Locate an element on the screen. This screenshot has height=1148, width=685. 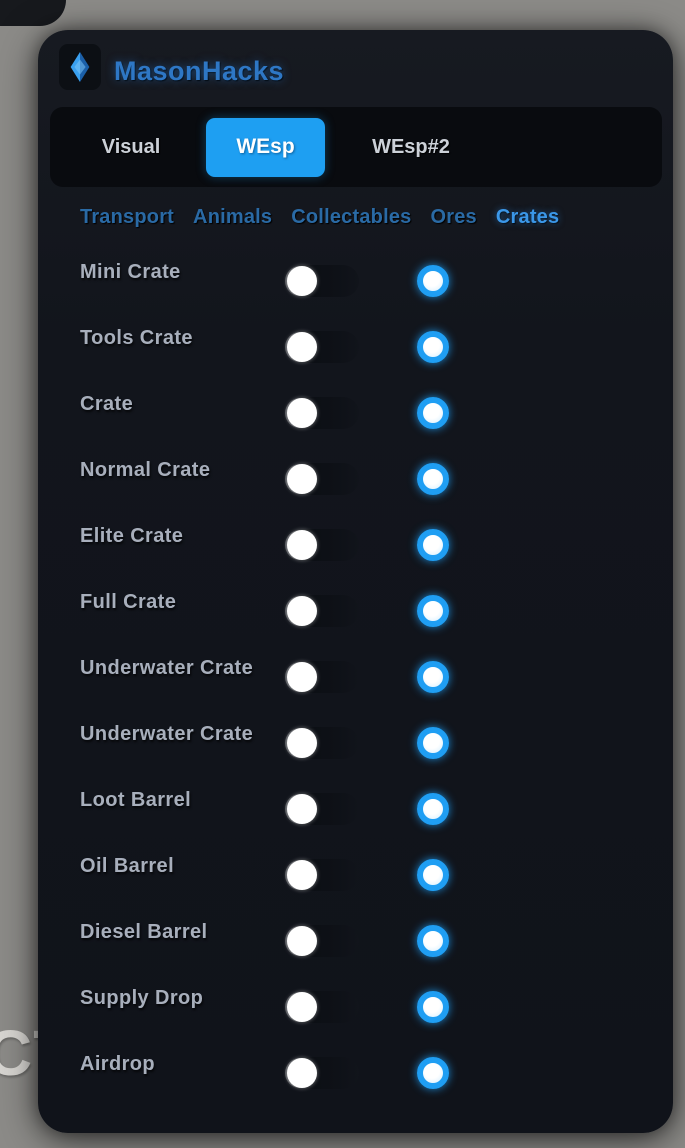
main-tab: Visual is located at coordinates (131, 147).